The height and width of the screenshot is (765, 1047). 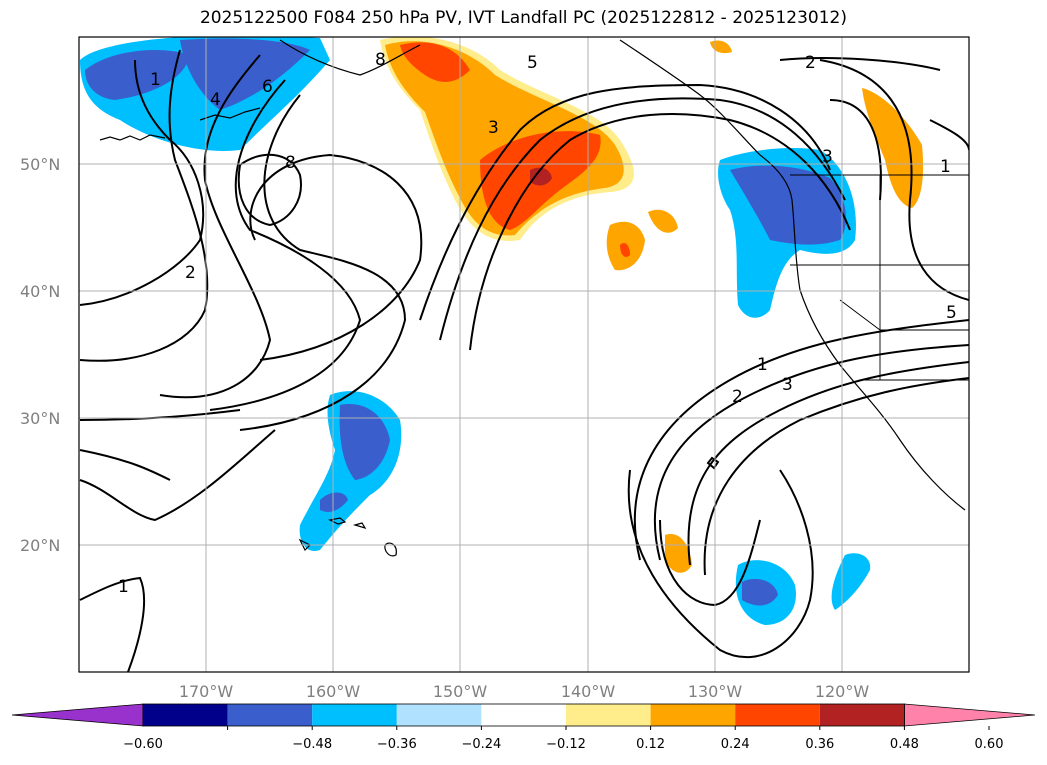 I want to click on lat-tick-label: 30°N, so click(x=40, y=418).